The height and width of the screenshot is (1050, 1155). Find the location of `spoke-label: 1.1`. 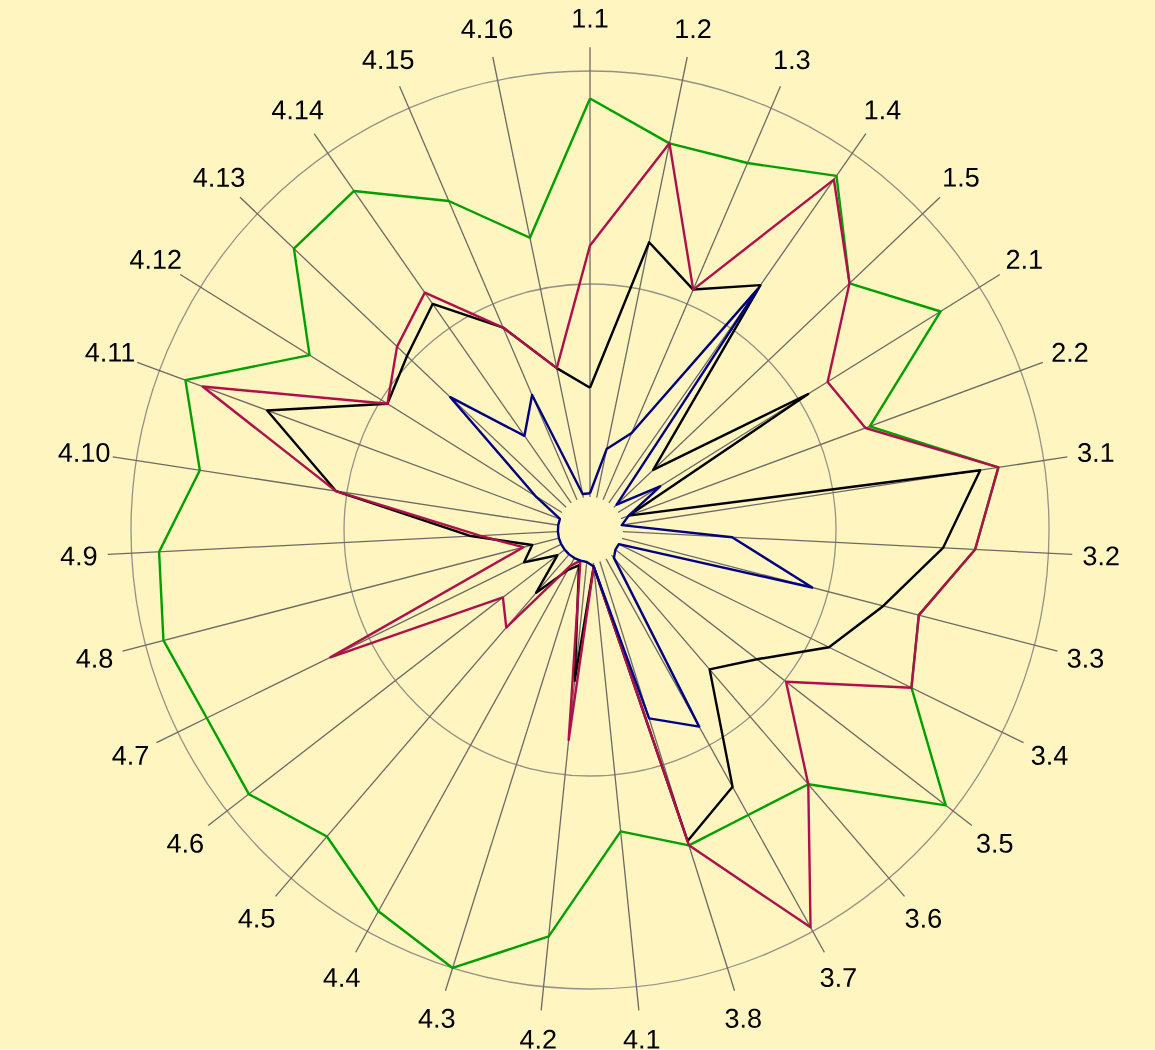

spoke-label: 1.1 is located at coordinates (590, 18).